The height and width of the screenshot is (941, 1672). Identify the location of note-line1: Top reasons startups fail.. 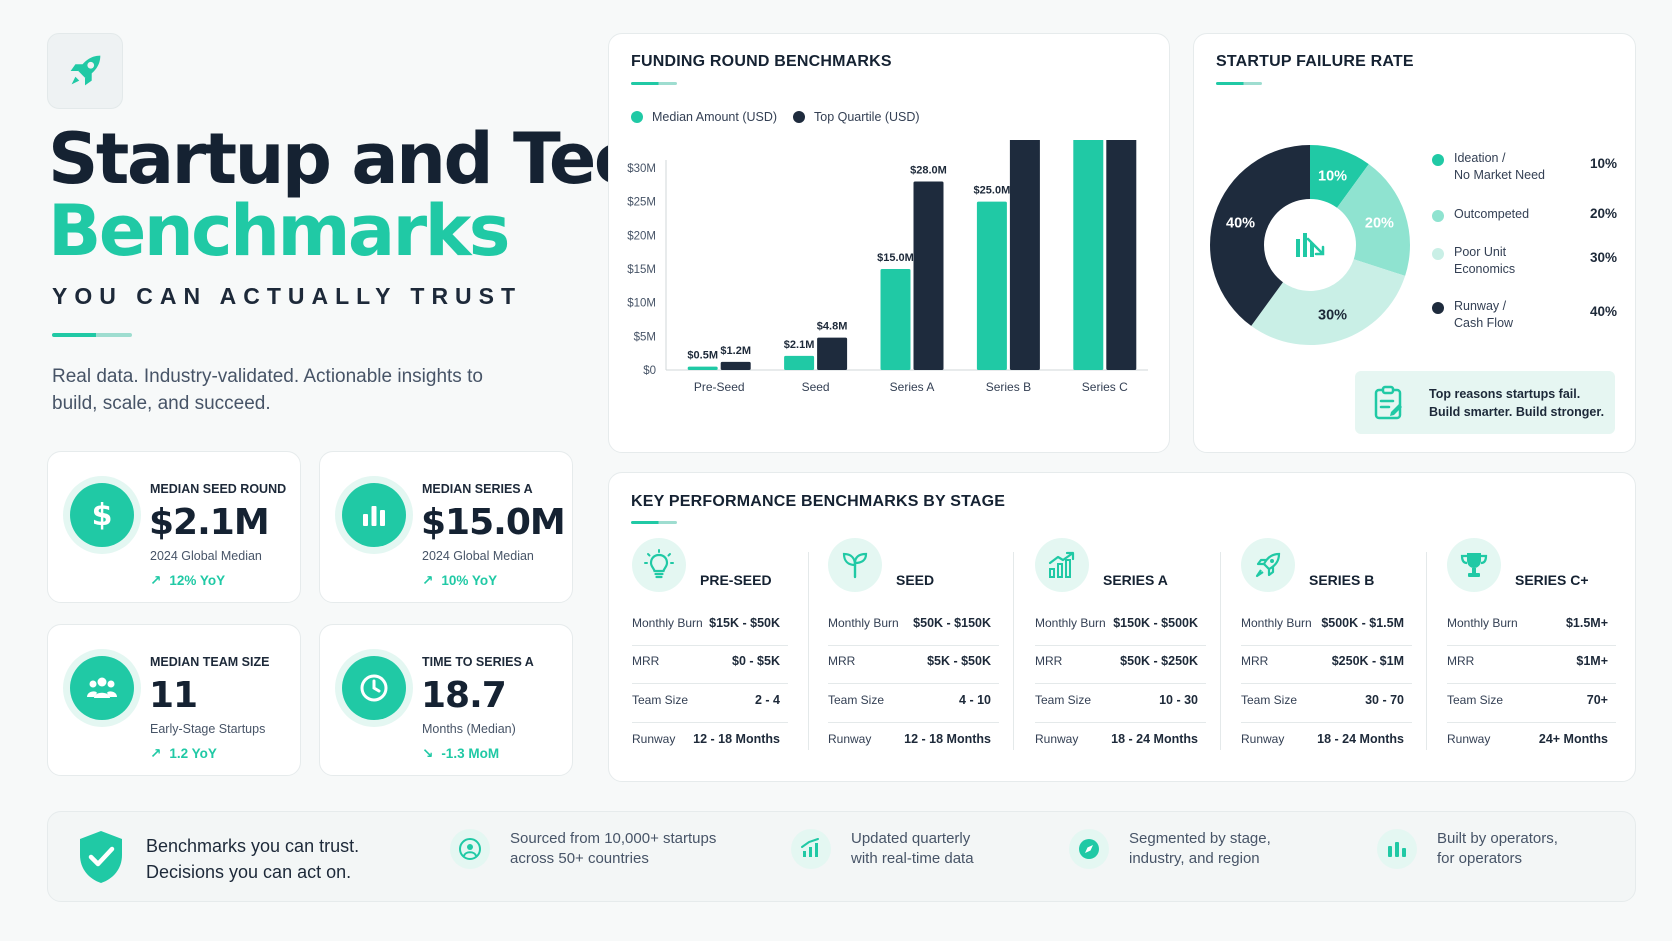
(1505, 394).